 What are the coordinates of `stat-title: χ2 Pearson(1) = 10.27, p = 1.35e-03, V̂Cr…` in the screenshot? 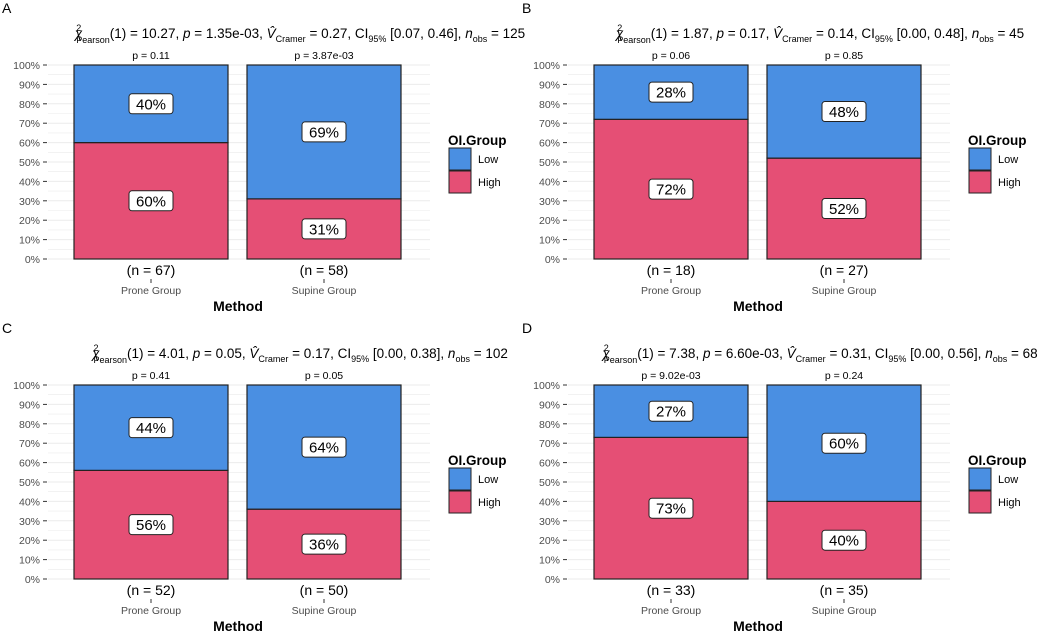 It's located at (299, 34).